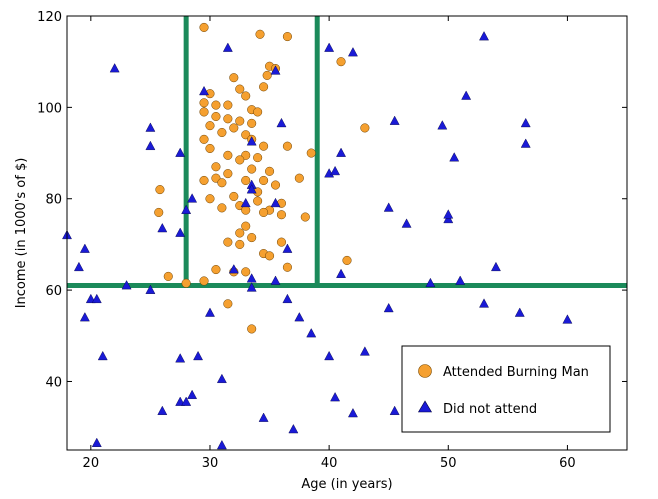 This screenshot has height=499, width=658. Describe the element at coordinates (21, 233) in the screenshot. I see `y-axis-label: Income (in 1000's of $)` at that location.